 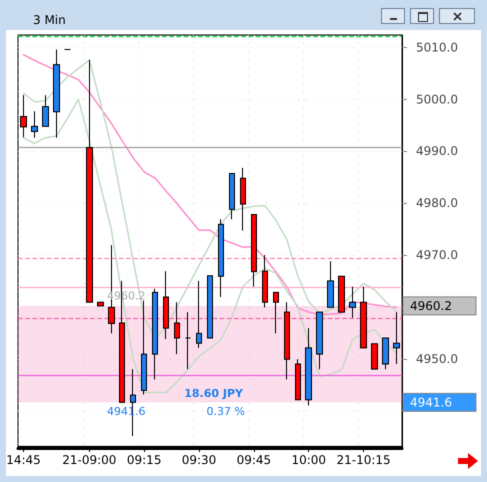 What do you see at coordinates (254, 460) in the screenshot?
I see `x-tick-label: 09:45` at bounding box center [254, 460].